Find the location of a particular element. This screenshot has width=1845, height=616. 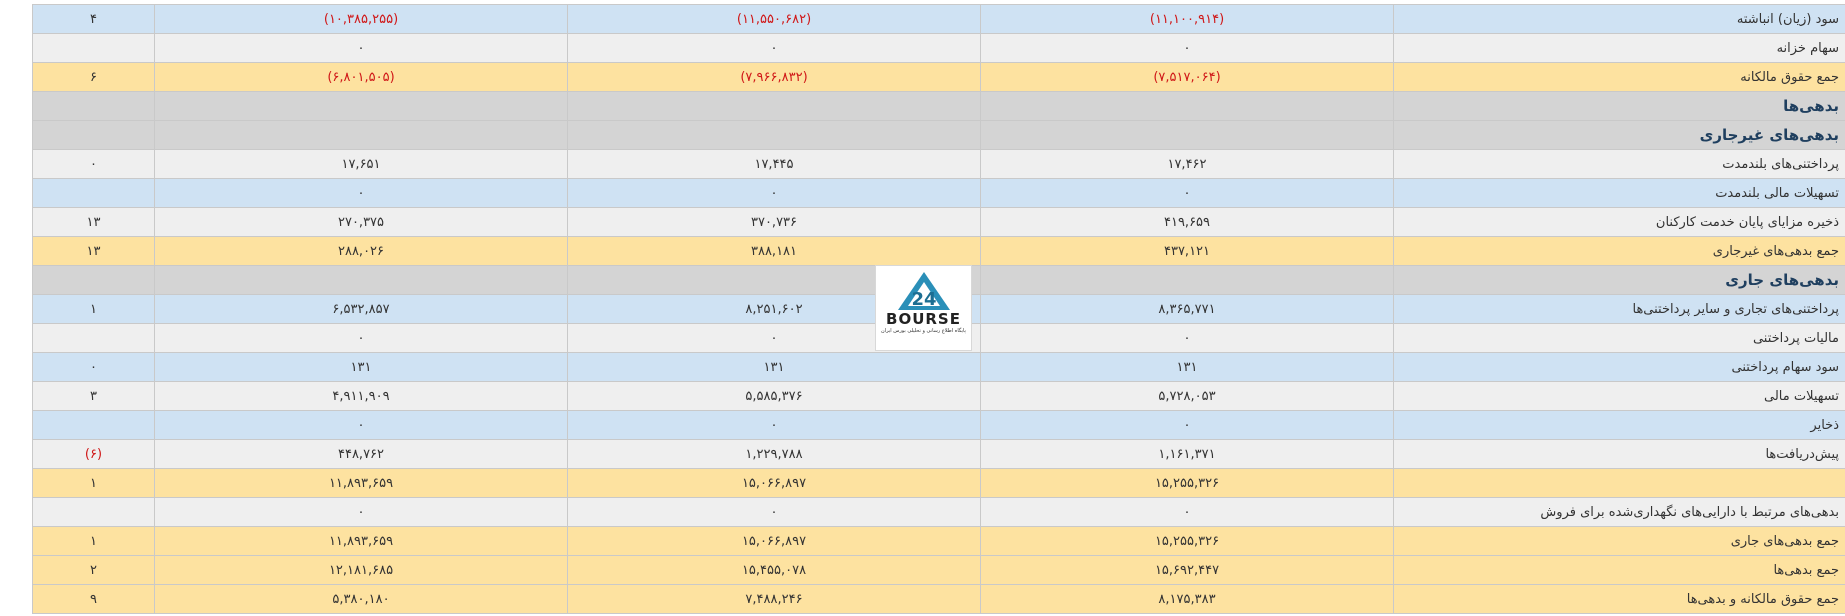

table-row: پرداختنی‌های بلندمدت ۱۷,۴۶۲ ۱۷,۴۴۵ ۱۷,۶۵۱ ۰ is located at coordinates (938, 164).